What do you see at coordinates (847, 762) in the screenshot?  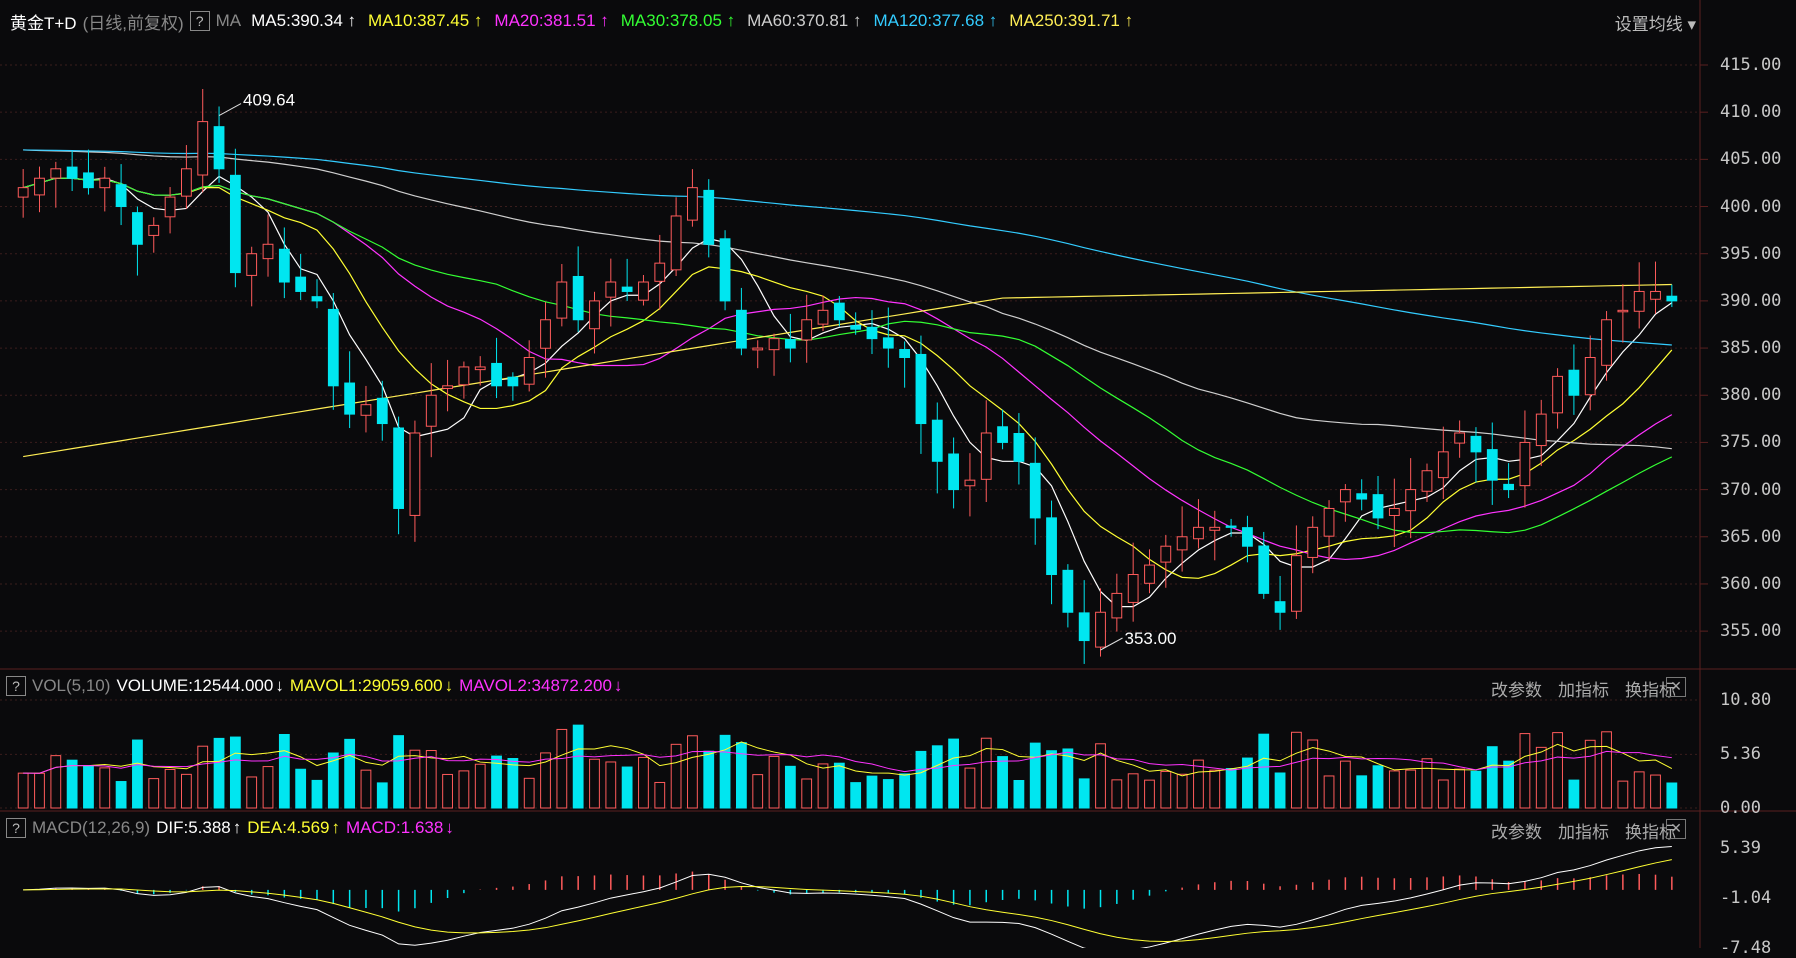 I see `mavol2-line` at bounding box center [847, 762].